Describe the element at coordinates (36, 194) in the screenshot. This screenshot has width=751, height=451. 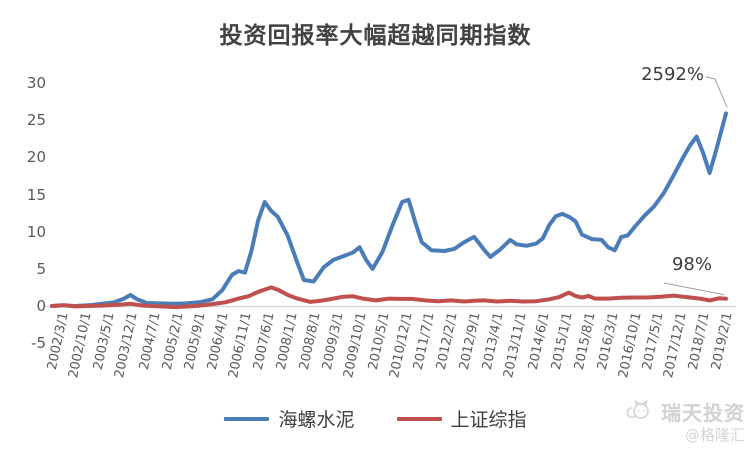
I see `y-axis-tick-label: 15` at that location.